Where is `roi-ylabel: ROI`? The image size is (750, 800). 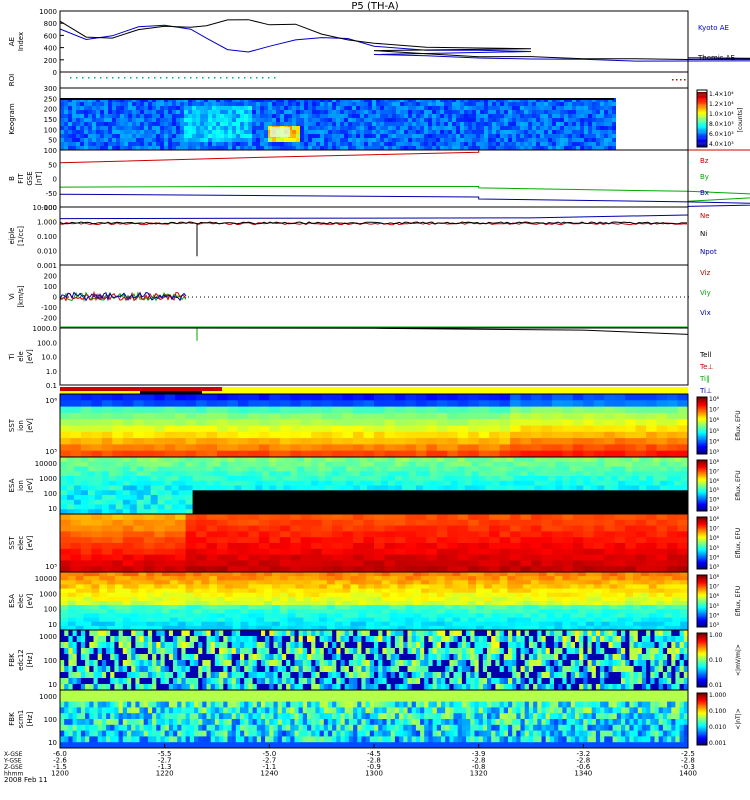
roi-ylabel: ROI is located at coordinates (12, 80).